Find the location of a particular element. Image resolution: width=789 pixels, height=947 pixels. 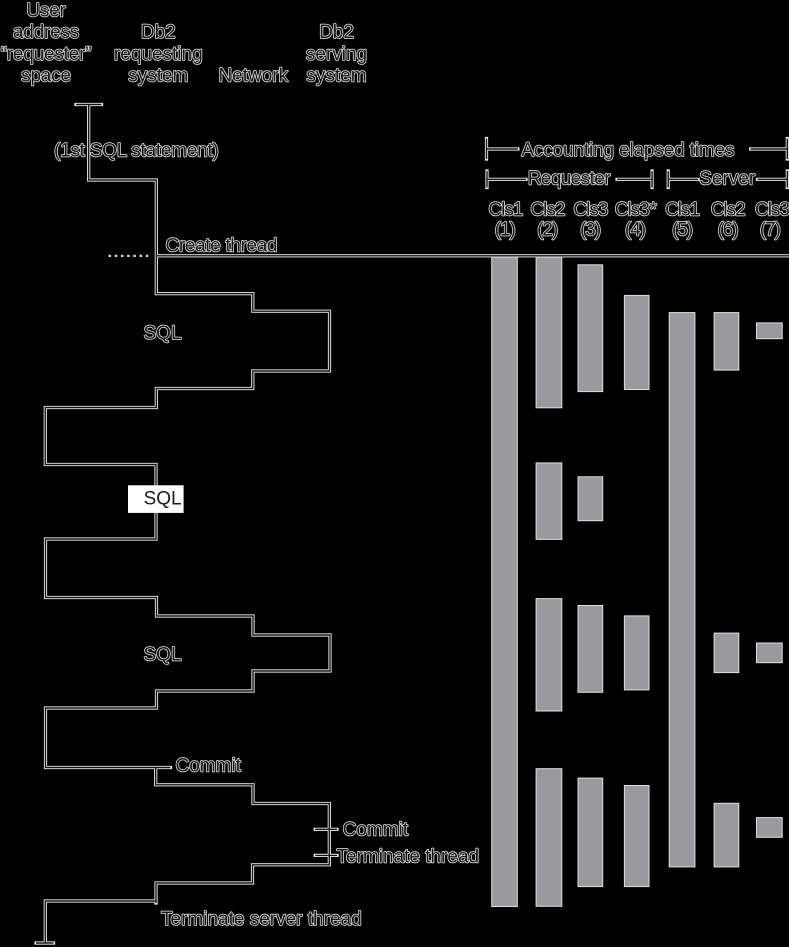

svg-text: Terminate thread is located at coordinates (408, 857).